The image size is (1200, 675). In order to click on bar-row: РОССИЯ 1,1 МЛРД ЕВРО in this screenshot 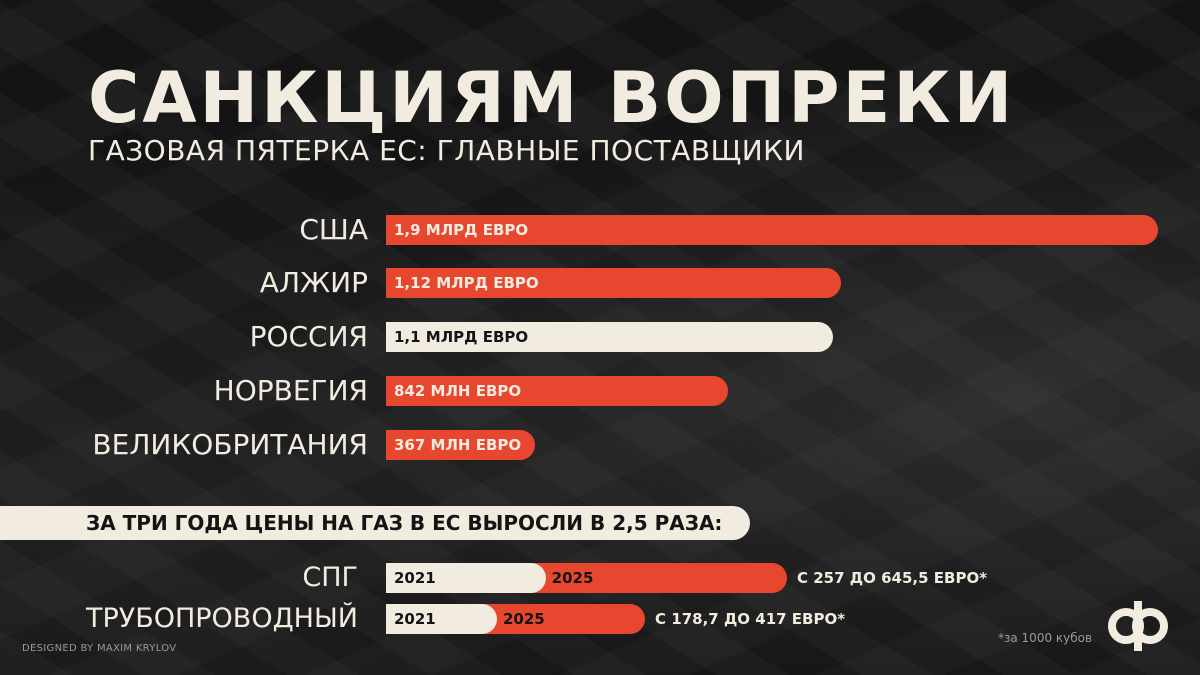, I will do `click(600, 336)`.